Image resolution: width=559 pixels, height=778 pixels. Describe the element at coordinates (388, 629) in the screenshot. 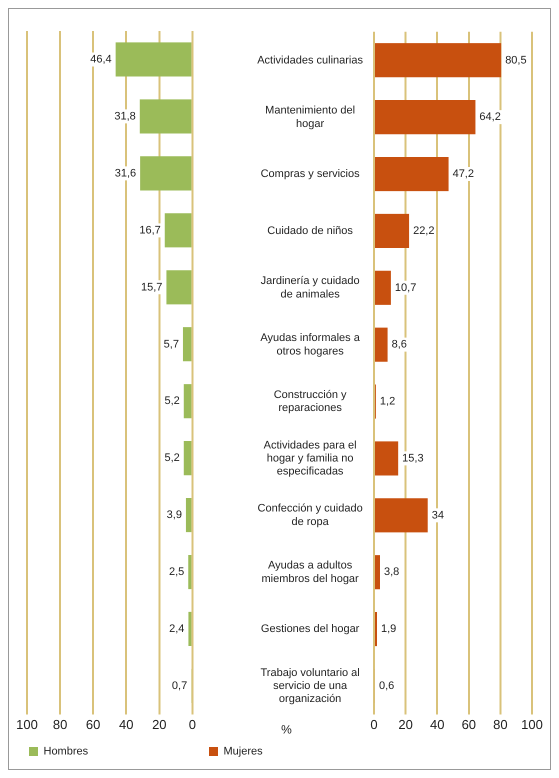

I see `data-label: 1,9` at that location.